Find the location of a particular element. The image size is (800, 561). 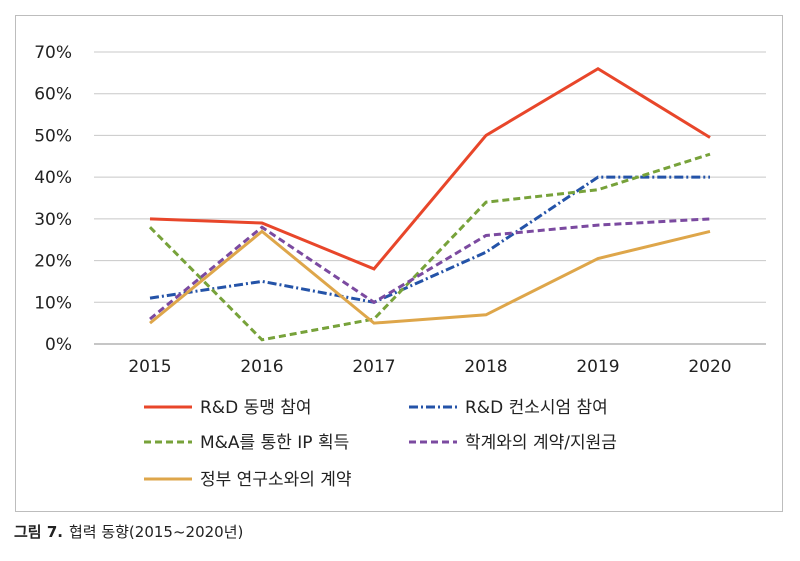

legend-label: 학계와의 계약/지원금 is located at coordinates (541, 443).